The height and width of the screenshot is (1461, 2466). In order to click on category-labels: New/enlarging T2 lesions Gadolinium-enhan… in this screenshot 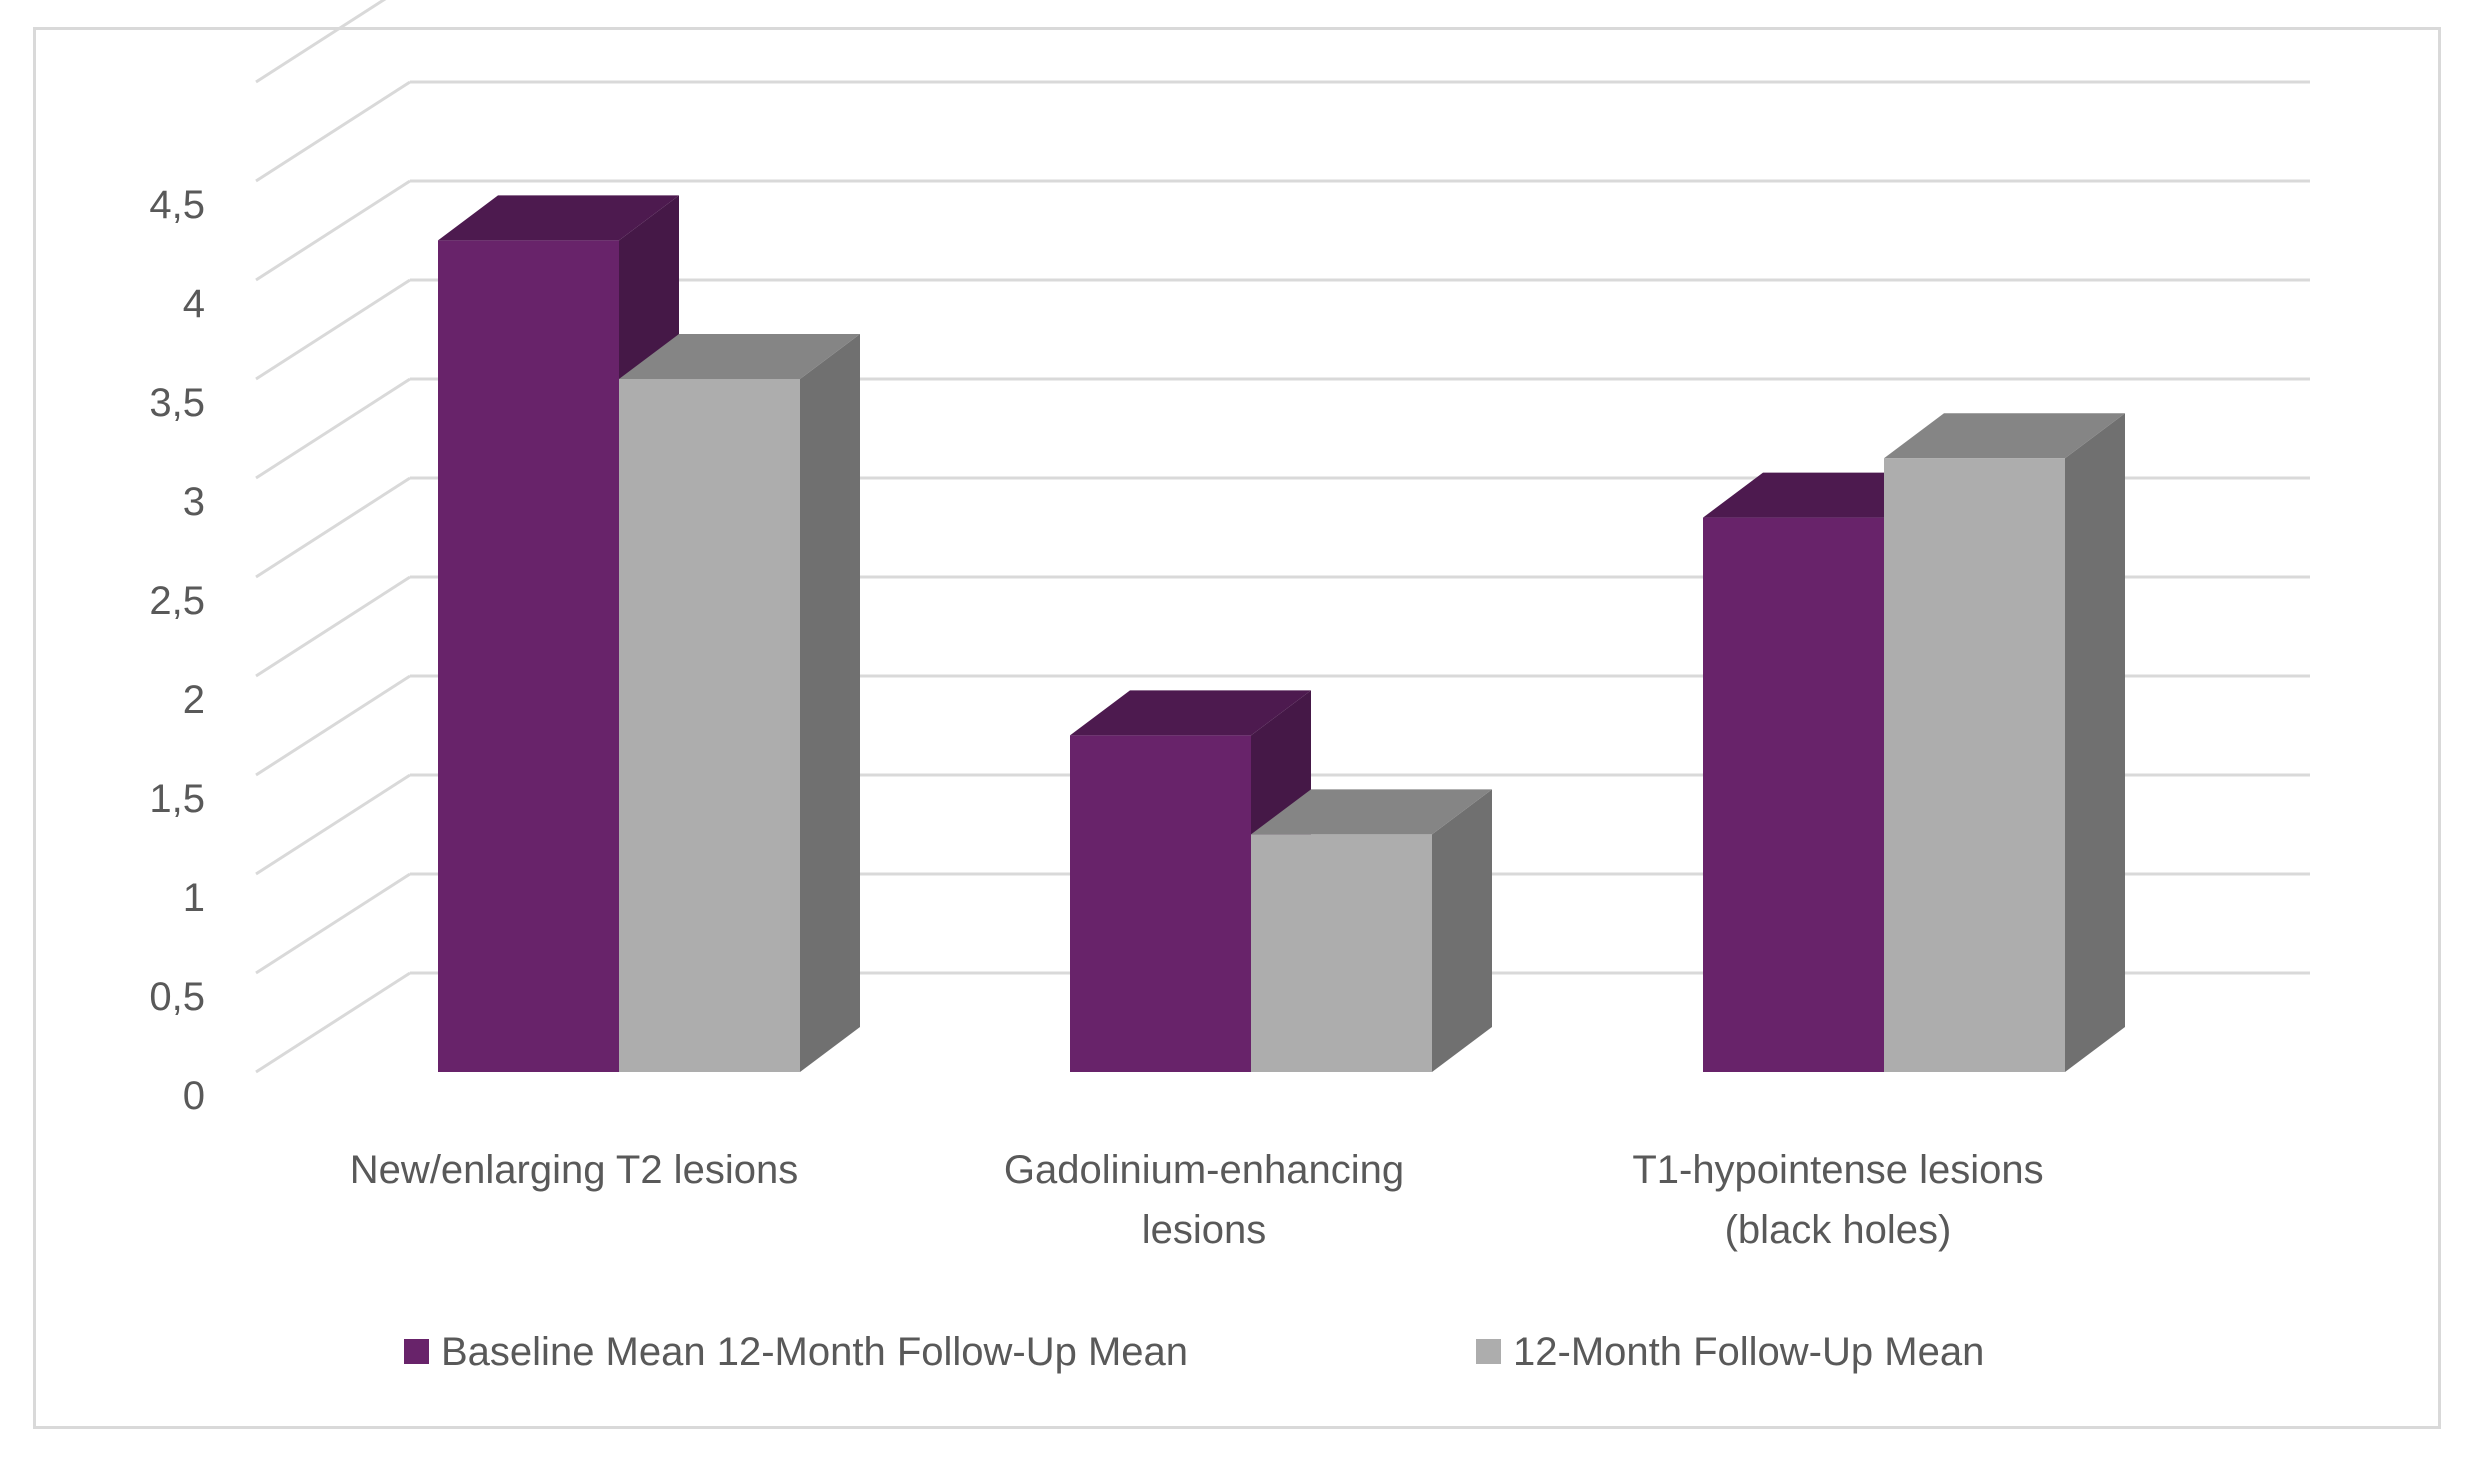, I will do `click(1197, 1200)`.